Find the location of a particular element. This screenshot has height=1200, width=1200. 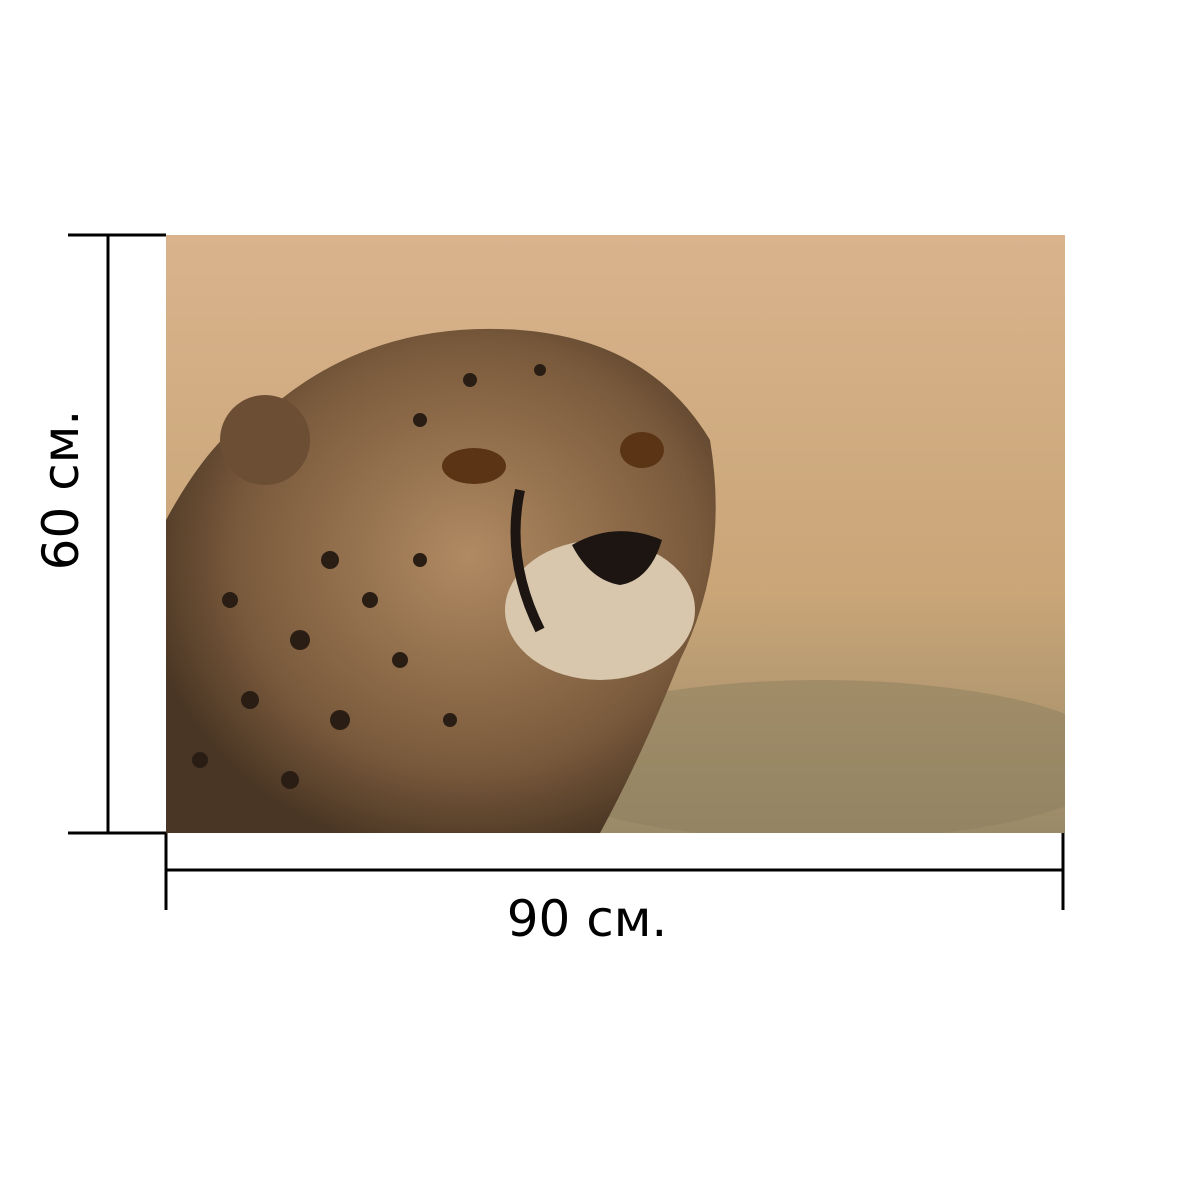

width-label: 90 см. is located at coordinates (587, 919).